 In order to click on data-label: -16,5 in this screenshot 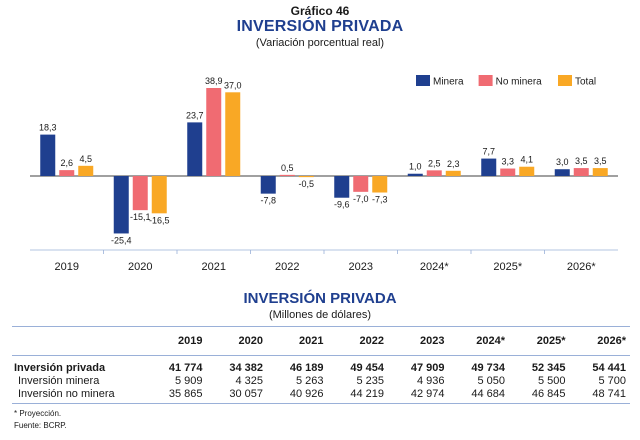, I will do `click(159, 220)`.